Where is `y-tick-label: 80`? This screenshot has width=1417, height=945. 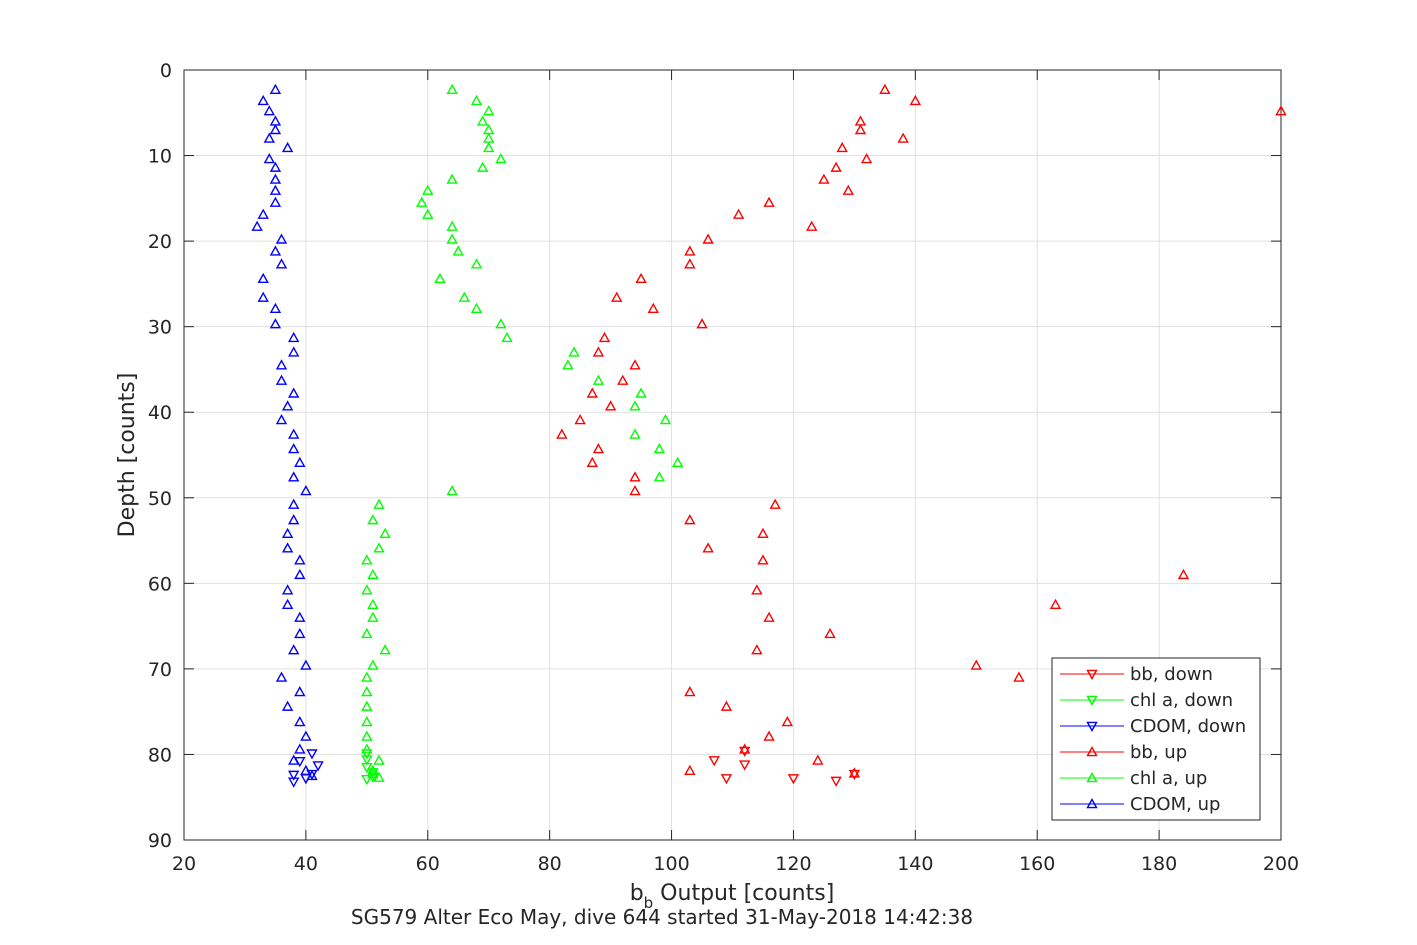 y-tick-label: 80 is located at coordinates (160, 755).